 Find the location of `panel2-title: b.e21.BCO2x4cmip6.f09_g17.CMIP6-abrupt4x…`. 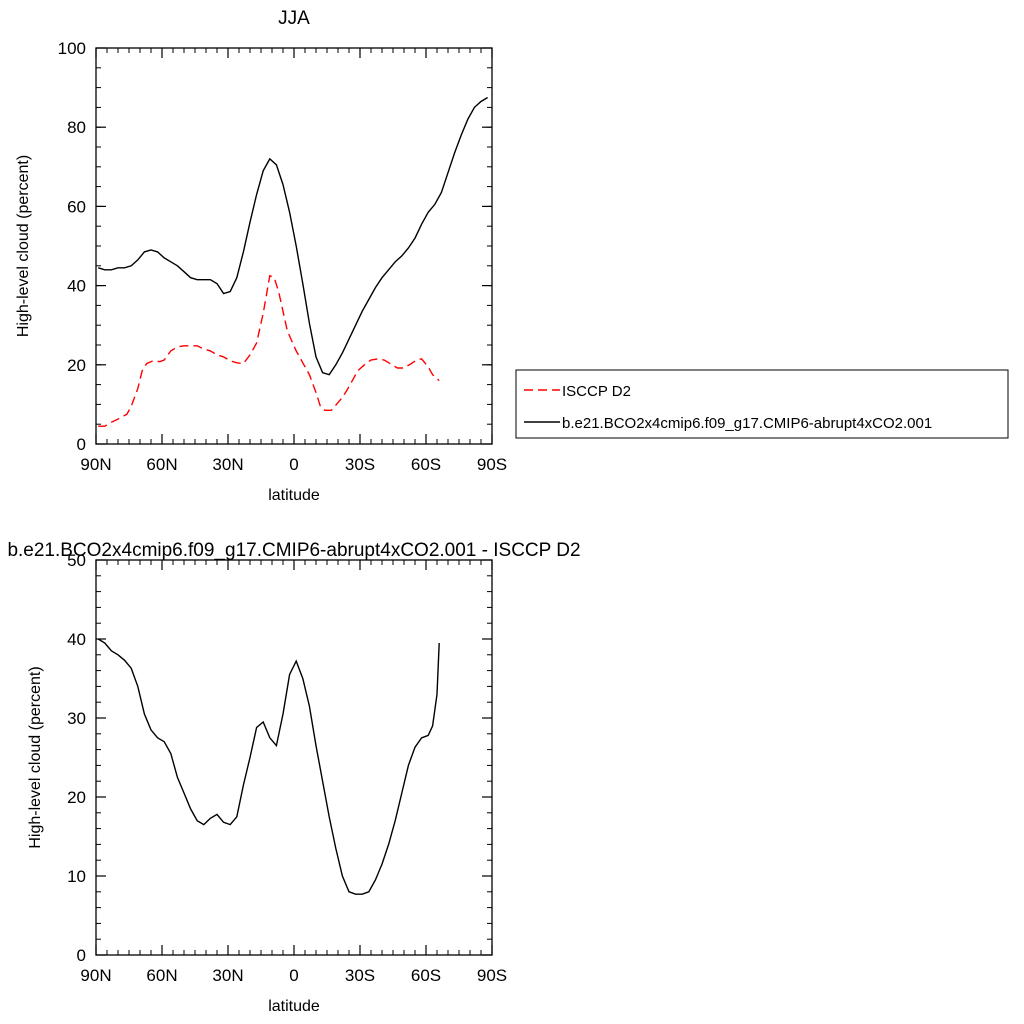

panel2-title: b.e21.BCO2x4cmip6.f09_g17.CMIP6-abrupt4x… is located at coordinates (293, 550).